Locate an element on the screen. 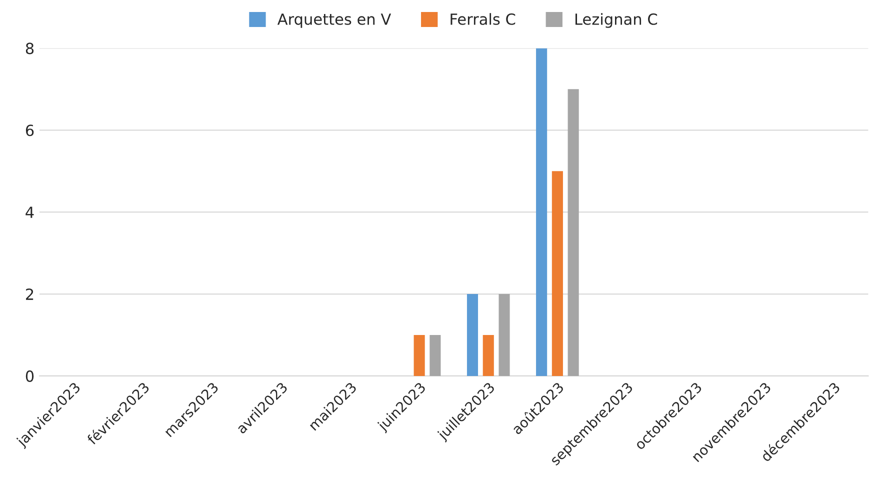  legend-label: Lezignan C is located at coordinates (617, 20).